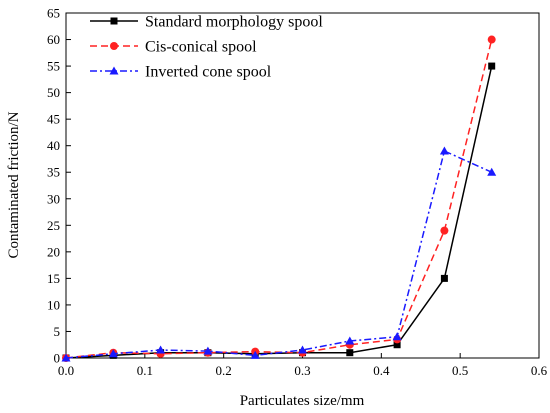 This screenshot has height=413, width=550. What do you see at coordinates (145, 370) in the screenshot?
I see `x-tick-label: 0.1` at bounding box center [145, 370].